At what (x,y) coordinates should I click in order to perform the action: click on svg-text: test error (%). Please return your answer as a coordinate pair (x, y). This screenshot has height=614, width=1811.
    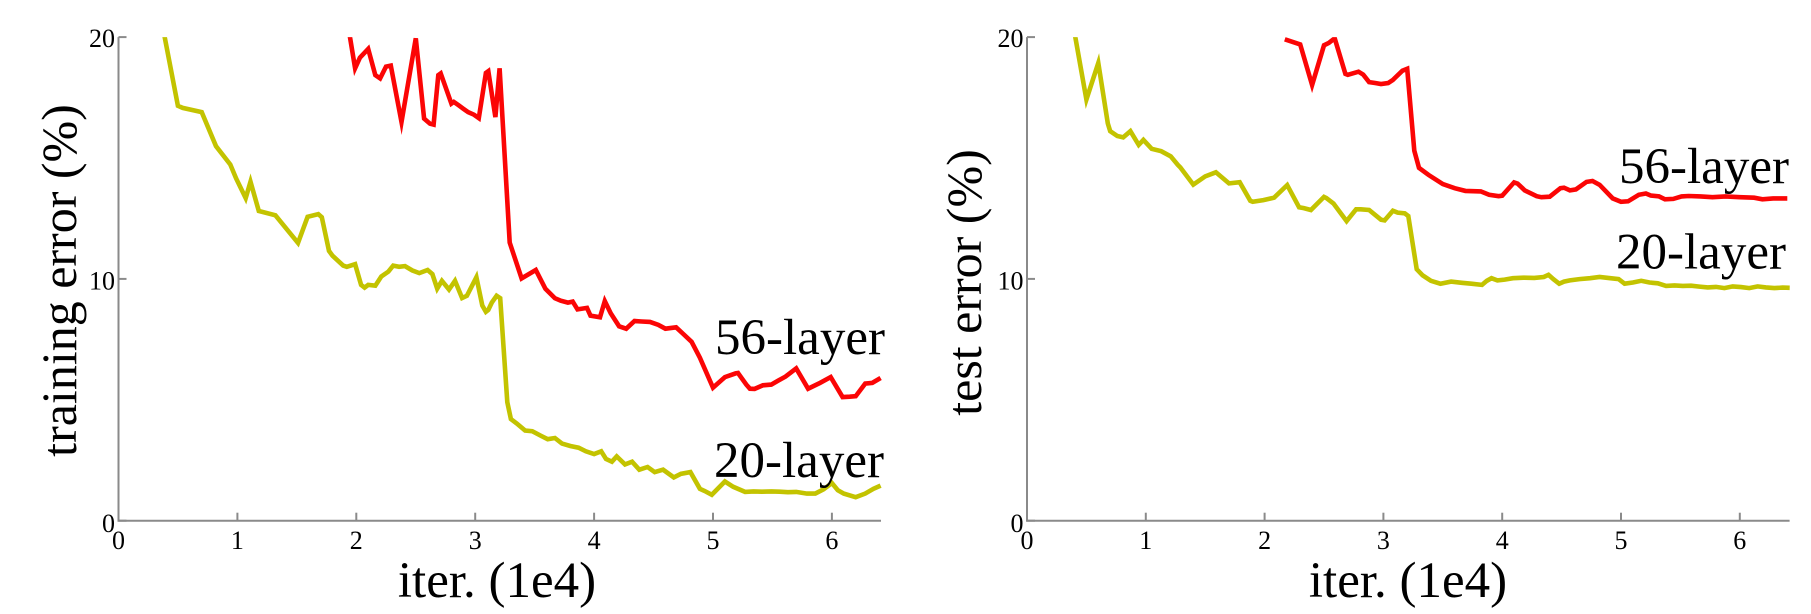
    Looking at the image, I should click on (964, 282).